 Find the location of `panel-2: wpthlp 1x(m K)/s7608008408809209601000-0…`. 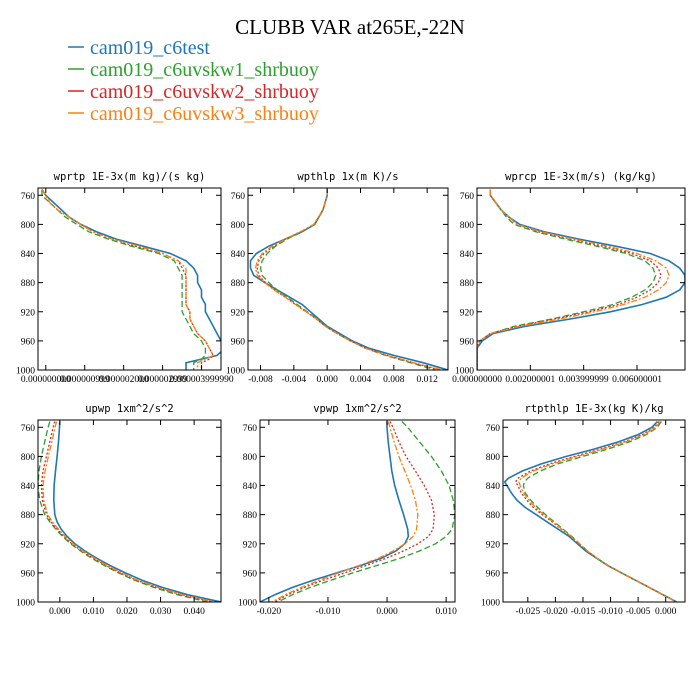

panel-2: wpthlp 1x(m K)/s7608008408809209601000-0… is located at coordinates (337, 278).